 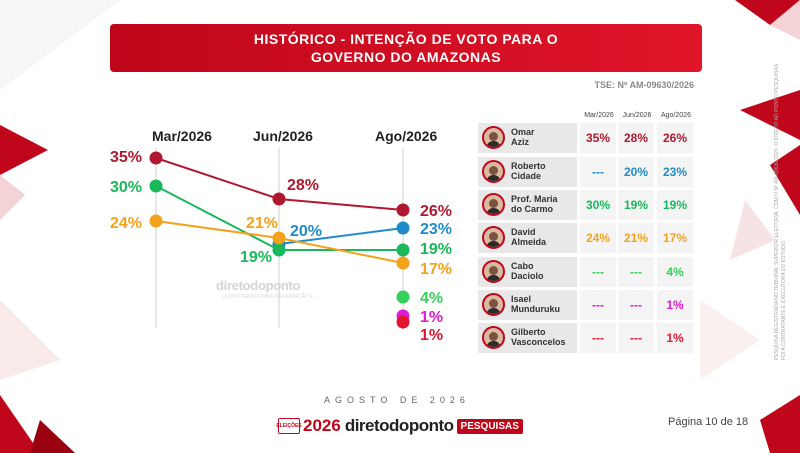 I want to click on candidate-name: David Almeida, so click(x=529, y=237).